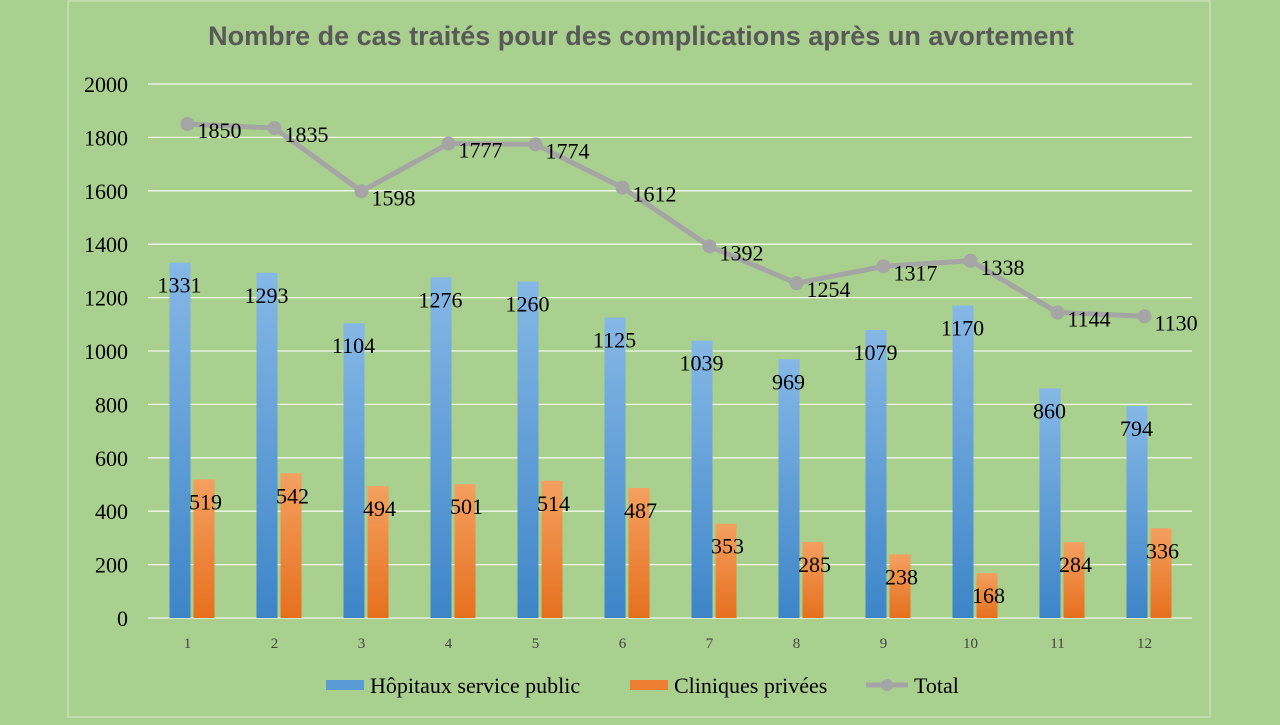 This screenshot has width=1280, height=725. I want to click on data-label-total: 1130, so click(1176, 322).